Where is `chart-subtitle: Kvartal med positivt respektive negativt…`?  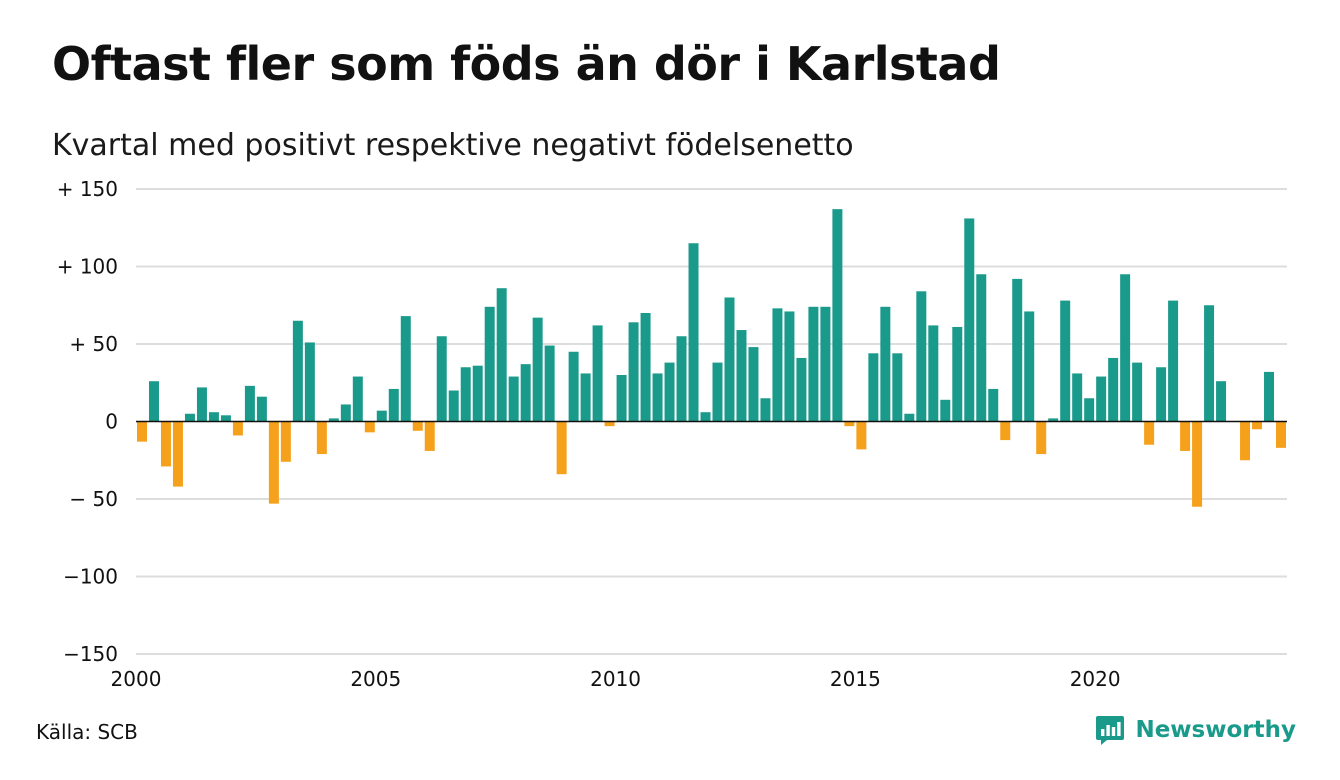 chart-subtitle: Kvartal med positivt respektive negativt… is located at coordinates (453, 145).